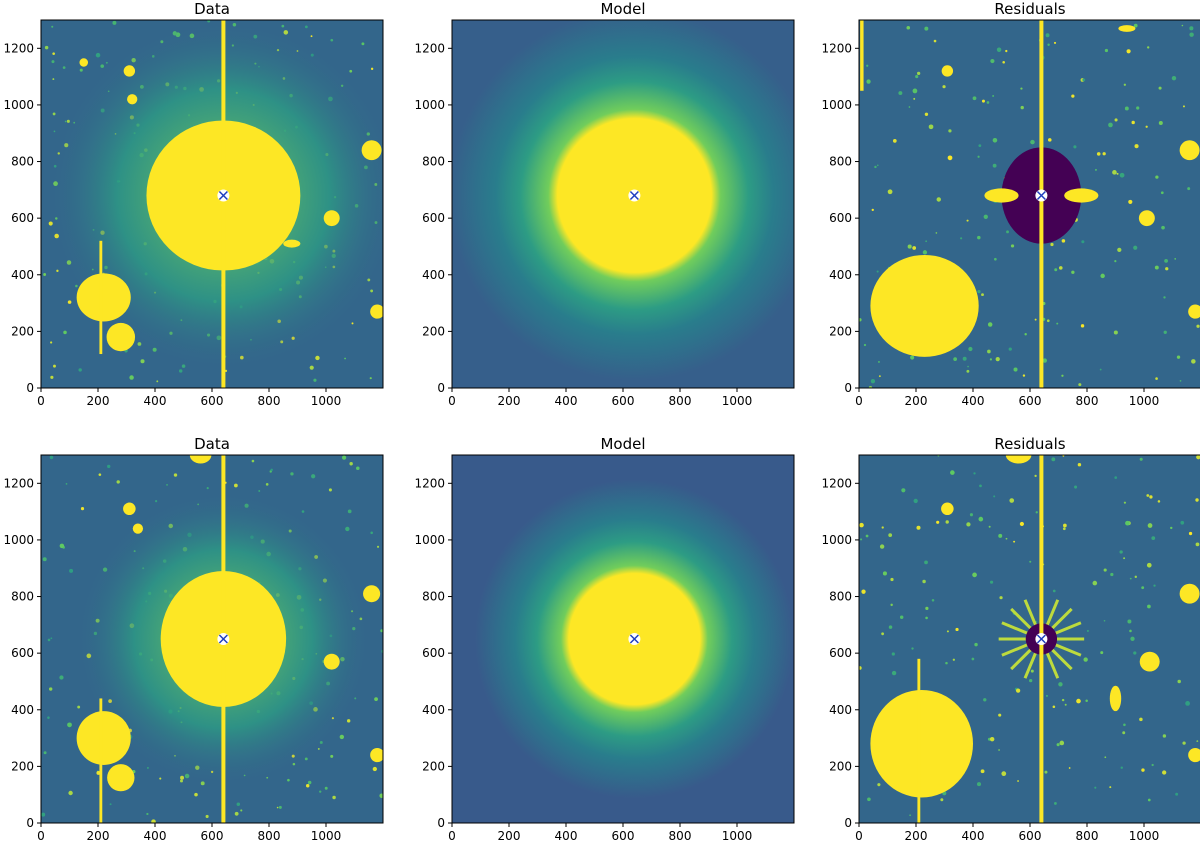 The height and width of the screenshot is (844, 1200). Describe the element at coordinates (836, 105) in the screenshot. I see `y-tick-label: 1000` at that location.